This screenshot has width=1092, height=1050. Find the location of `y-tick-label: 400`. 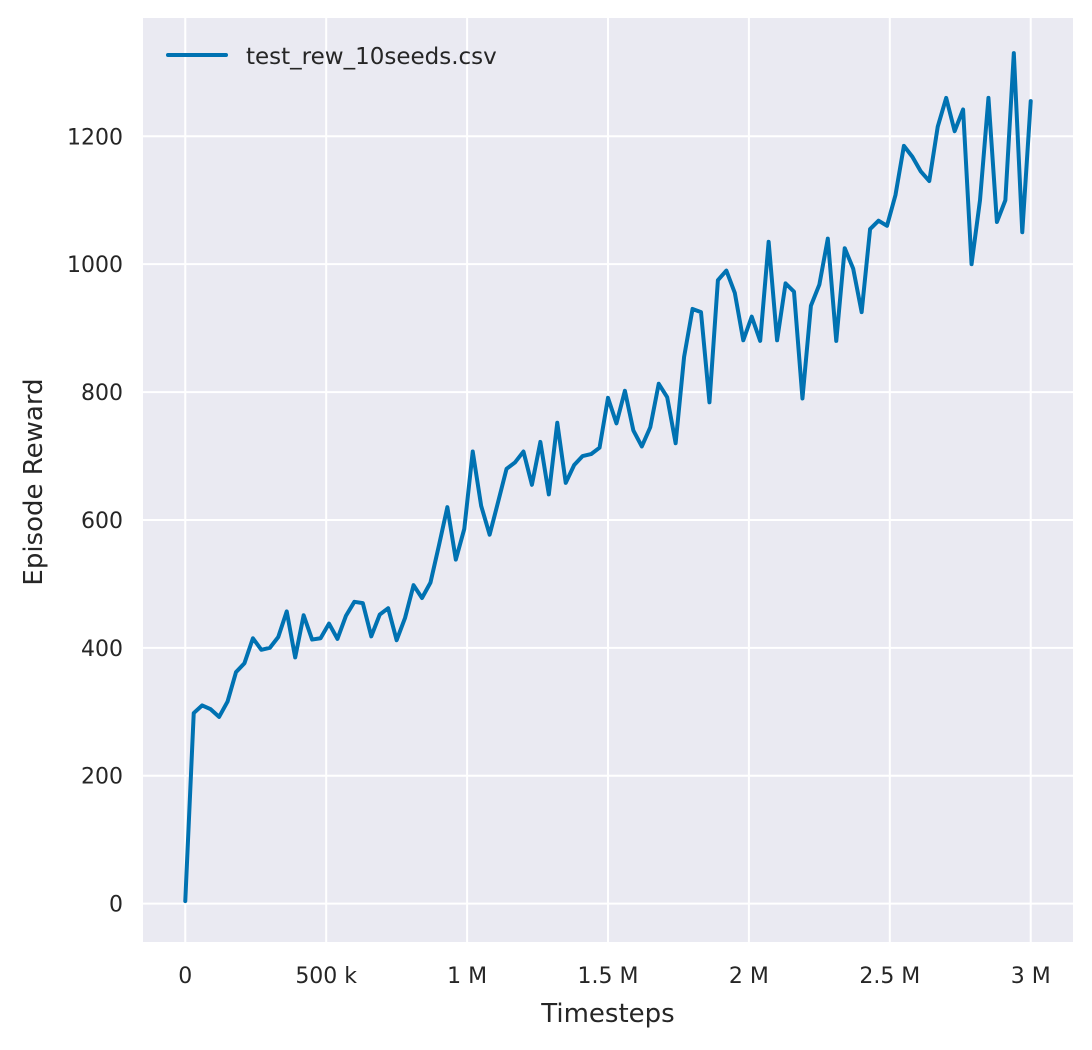

y-tick-label: 400 is located at coordinates (102, 649).